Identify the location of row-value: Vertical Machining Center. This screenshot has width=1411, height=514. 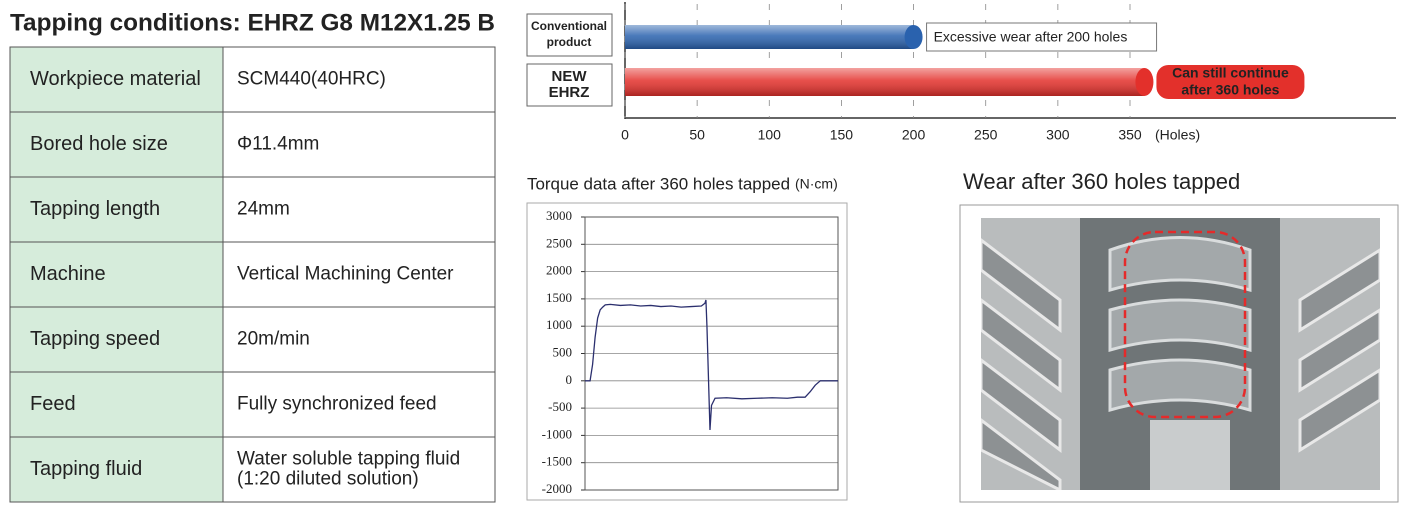
(345, 274).